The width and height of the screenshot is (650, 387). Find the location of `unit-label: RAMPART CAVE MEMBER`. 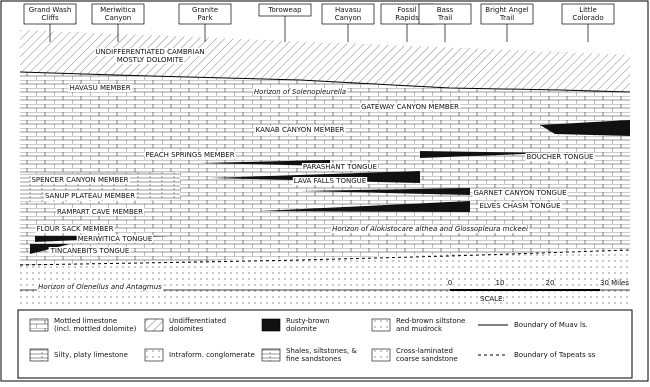

unit-label: RAMPART CAVE MEMBER is located at coordinates (100, 212).